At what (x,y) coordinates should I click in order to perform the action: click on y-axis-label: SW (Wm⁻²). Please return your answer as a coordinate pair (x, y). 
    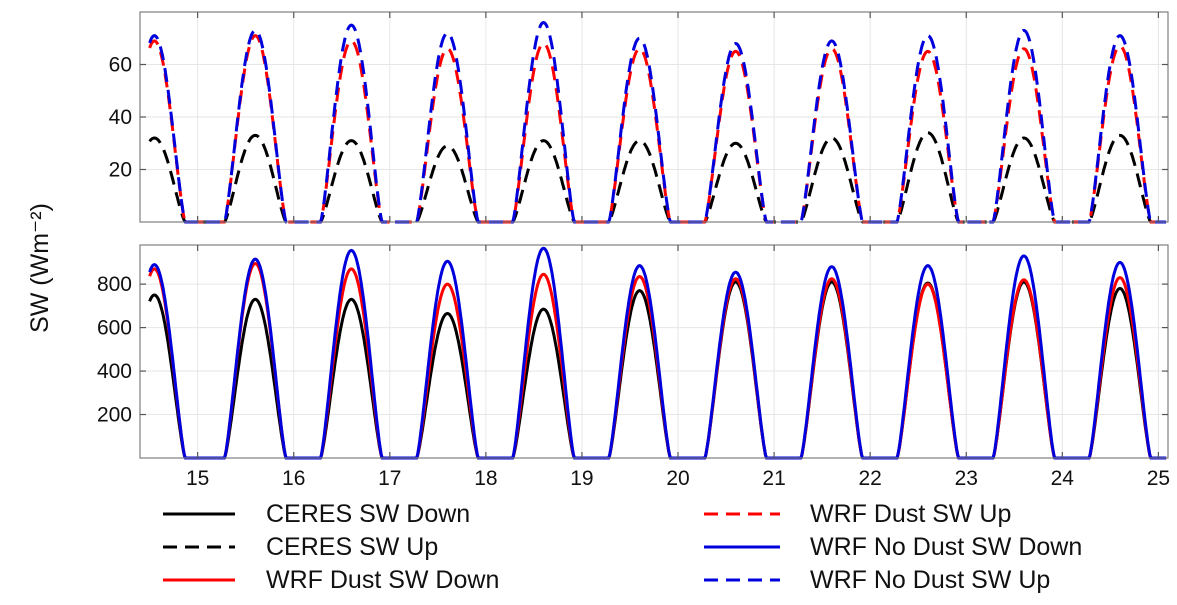
    Looking at the image, I should click on (40, 268).